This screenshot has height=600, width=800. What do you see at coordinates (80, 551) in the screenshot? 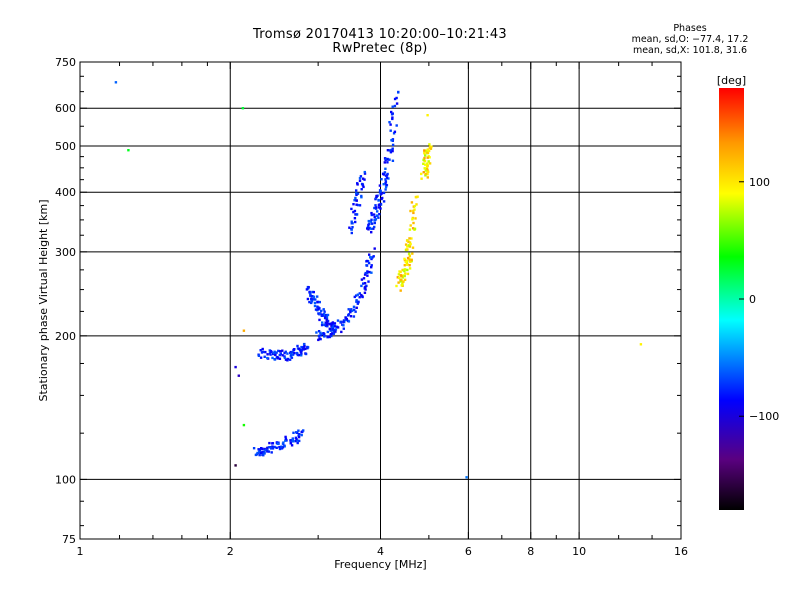
I see `x-tick-label: 1` at bounding box center [80, 551].